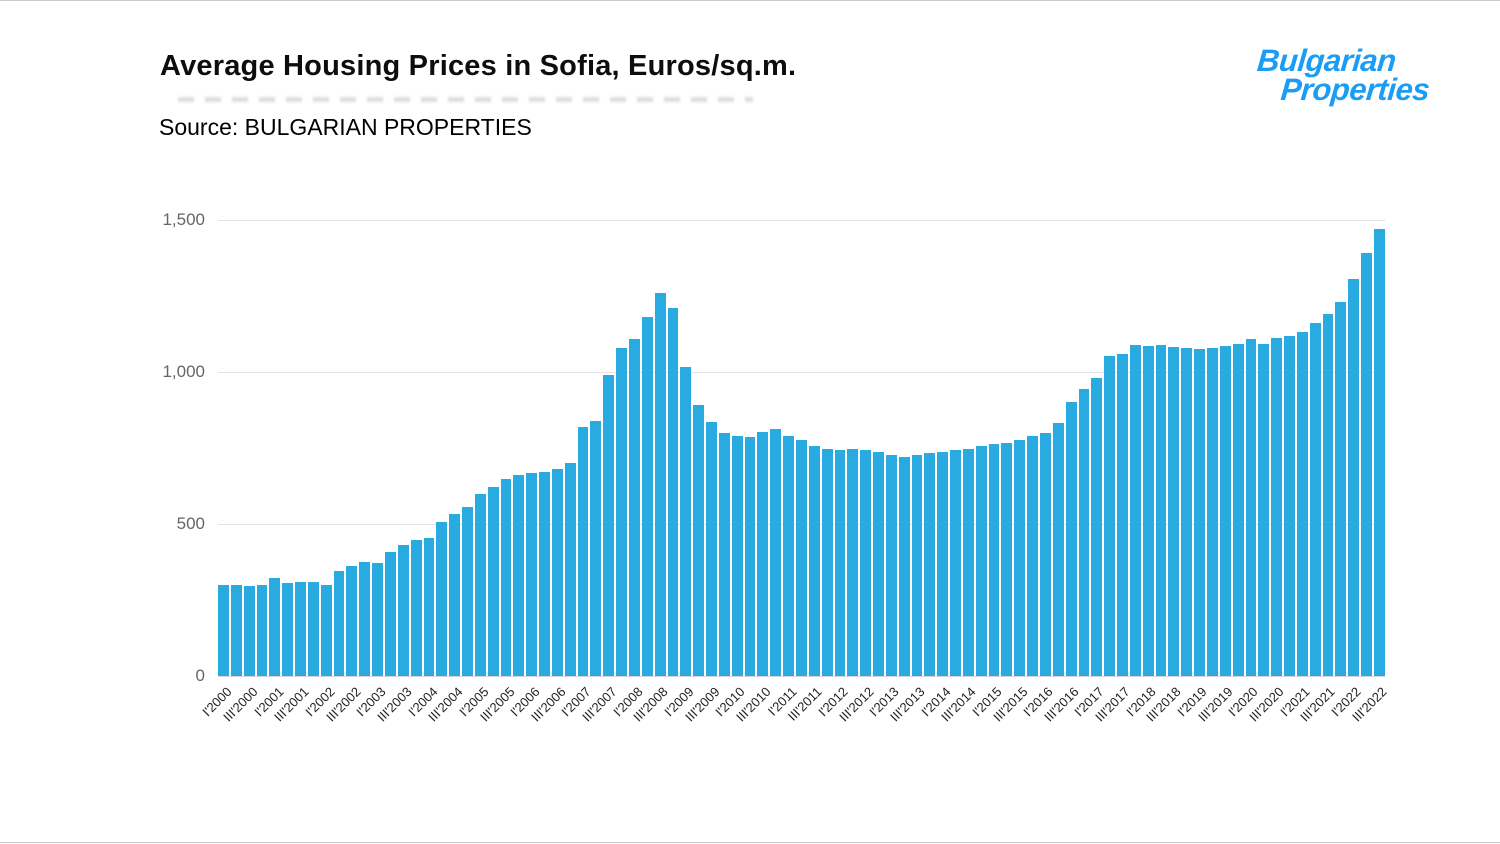 Image resolution: width=1500 pixels, height=844 pixels. What do you see at coordinates (750, 0) in the screenshot?
I see `top-border` at bounding box center [750, 0].